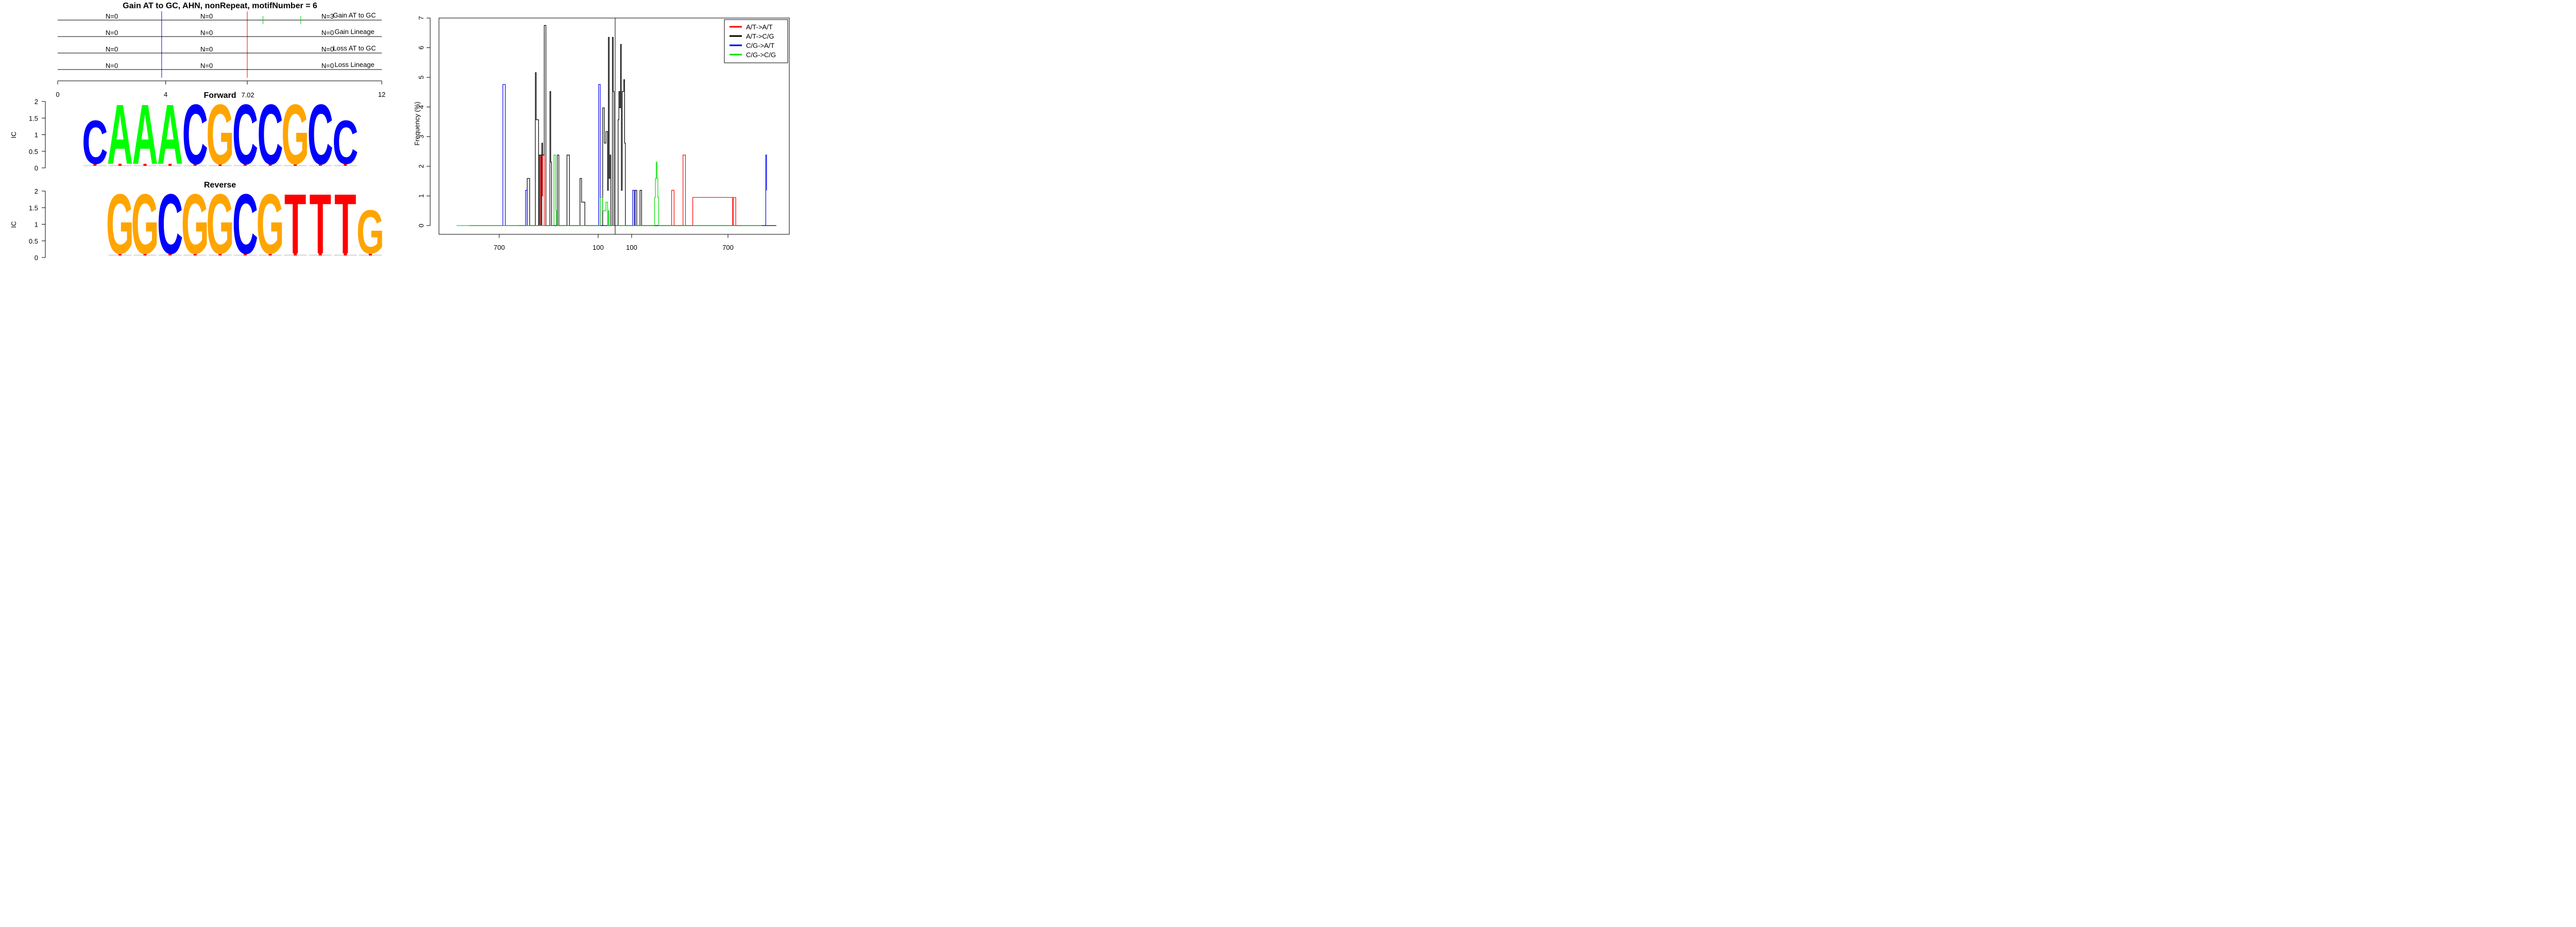  Describe the element at coordinates (37, 135) in the screenshot. I see `logo-forward-y-axis: 0 0.5 1 1.5 2` at that location.